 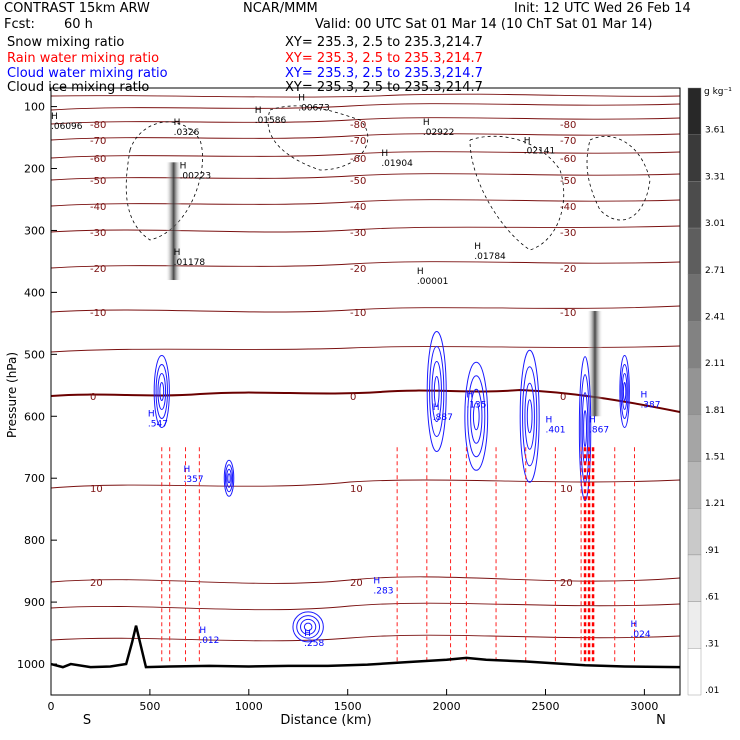 I want to click on x-end-label-south: S, so click(x=87, y=720).